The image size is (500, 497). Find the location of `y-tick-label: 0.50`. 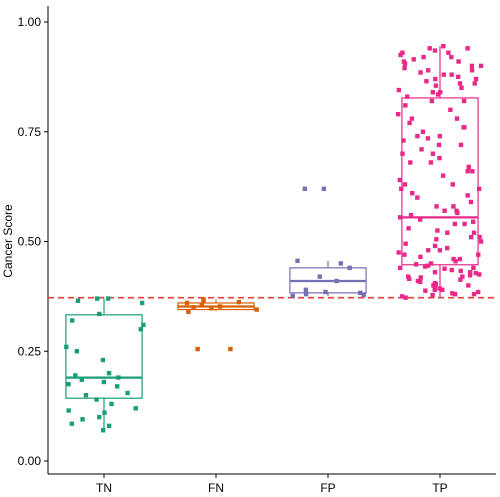

y-tick-label: 0.50 is located at coordinates (30, 242).